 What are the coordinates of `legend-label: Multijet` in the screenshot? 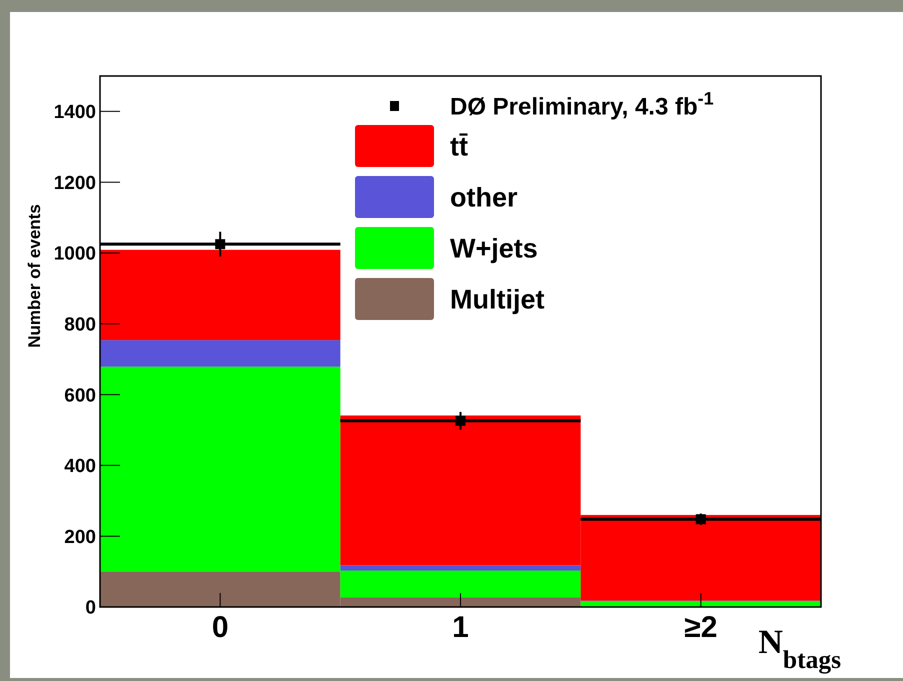 It's located at (497, 299).